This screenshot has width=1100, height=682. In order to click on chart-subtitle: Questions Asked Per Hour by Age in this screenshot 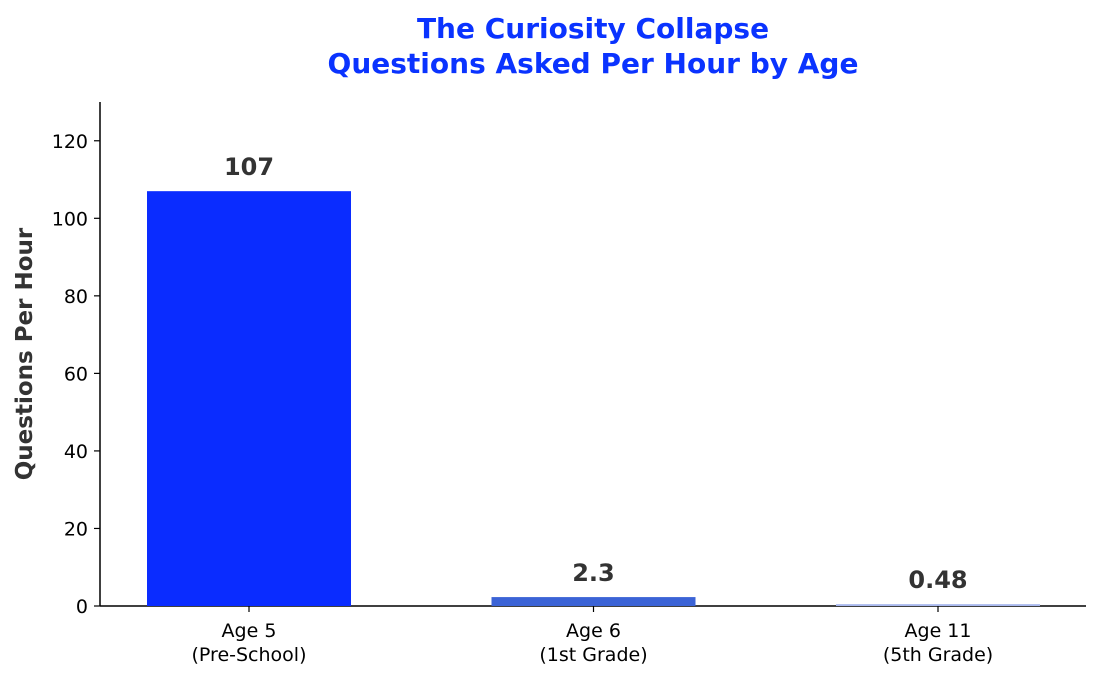, I will do `click(593, 63)`.